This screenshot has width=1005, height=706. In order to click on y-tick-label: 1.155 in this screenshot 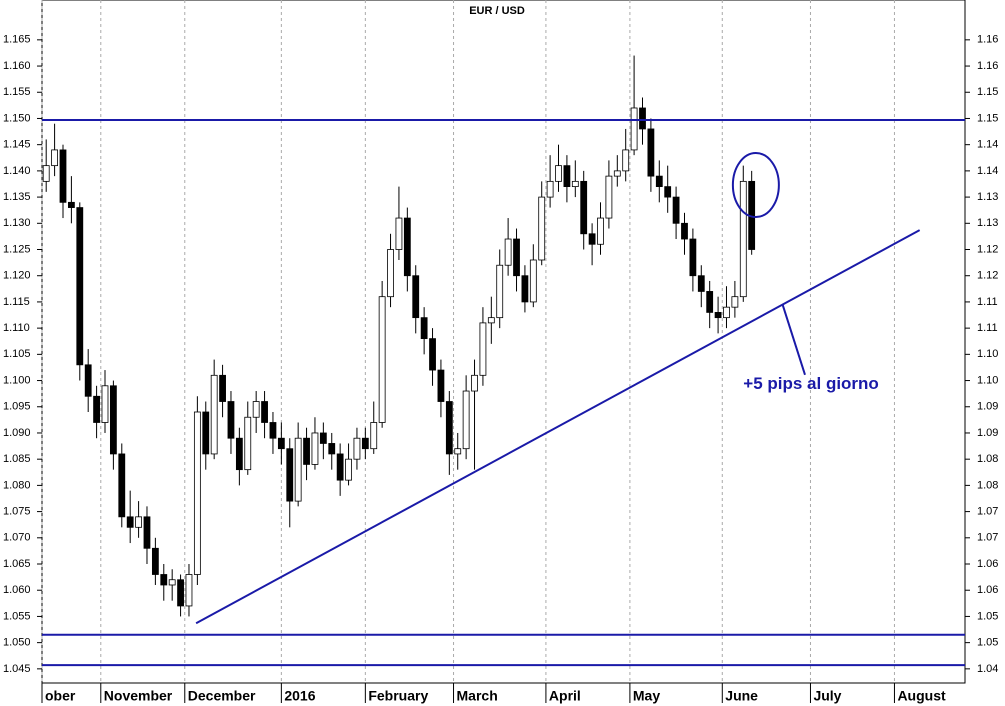, I will do `click(17, 92)`.